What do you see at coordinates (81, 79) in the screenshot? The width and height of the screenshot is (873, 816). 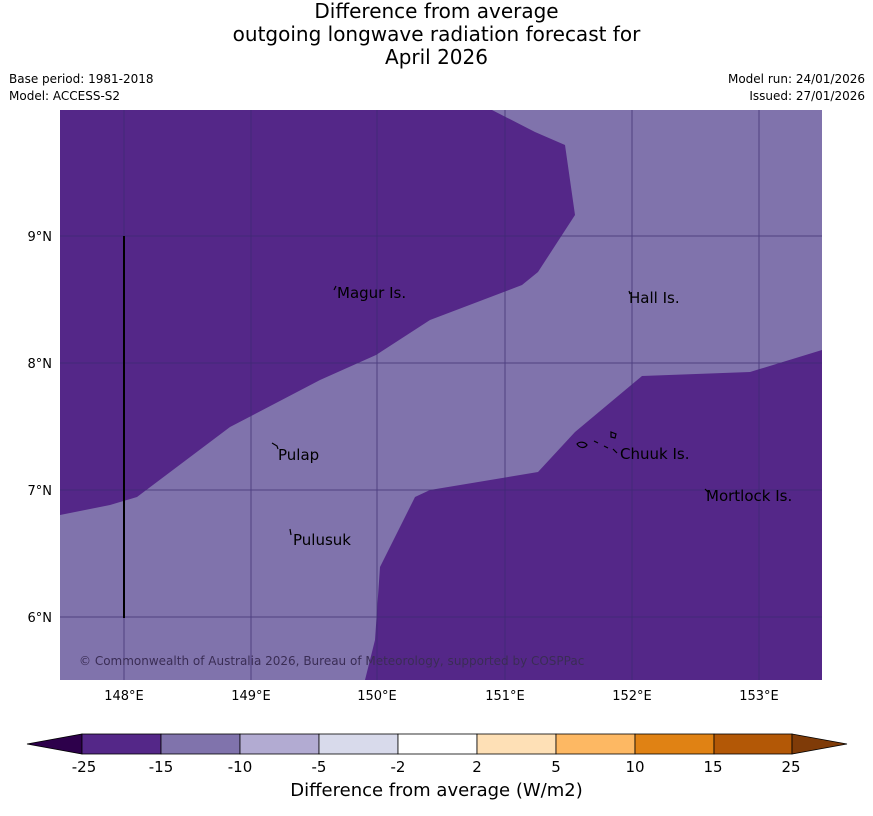 I see `base-period-text: Base period: 1981-2018` at bounding box center [81, 79].